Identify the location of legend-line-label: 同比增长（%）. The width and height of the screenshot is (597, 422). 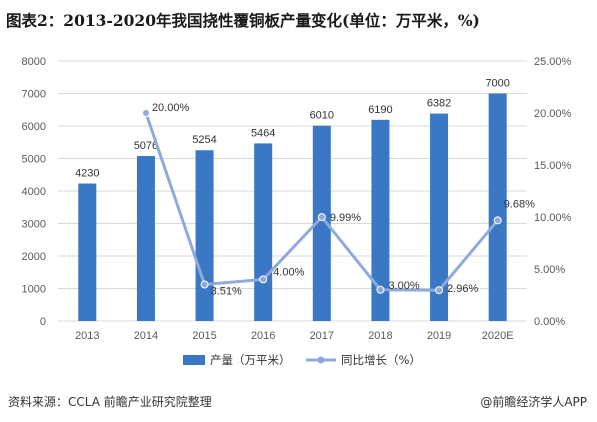
(381, 360).